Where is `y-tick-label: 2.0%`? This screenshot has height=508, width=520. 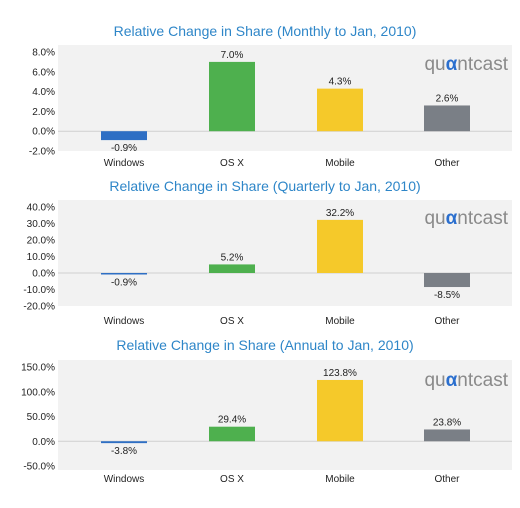 y-tick-label: 2.0% is located at coordinates (43, 112).